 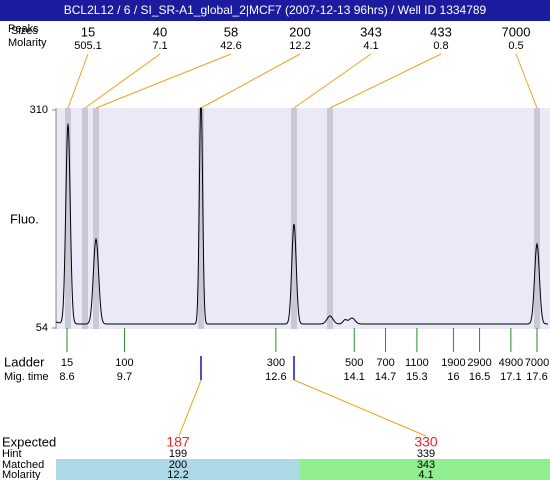 What do you see at coordinates (178, 442) in the screenshot?
I see `expected-value: 187` at bounding box center [178, 442].